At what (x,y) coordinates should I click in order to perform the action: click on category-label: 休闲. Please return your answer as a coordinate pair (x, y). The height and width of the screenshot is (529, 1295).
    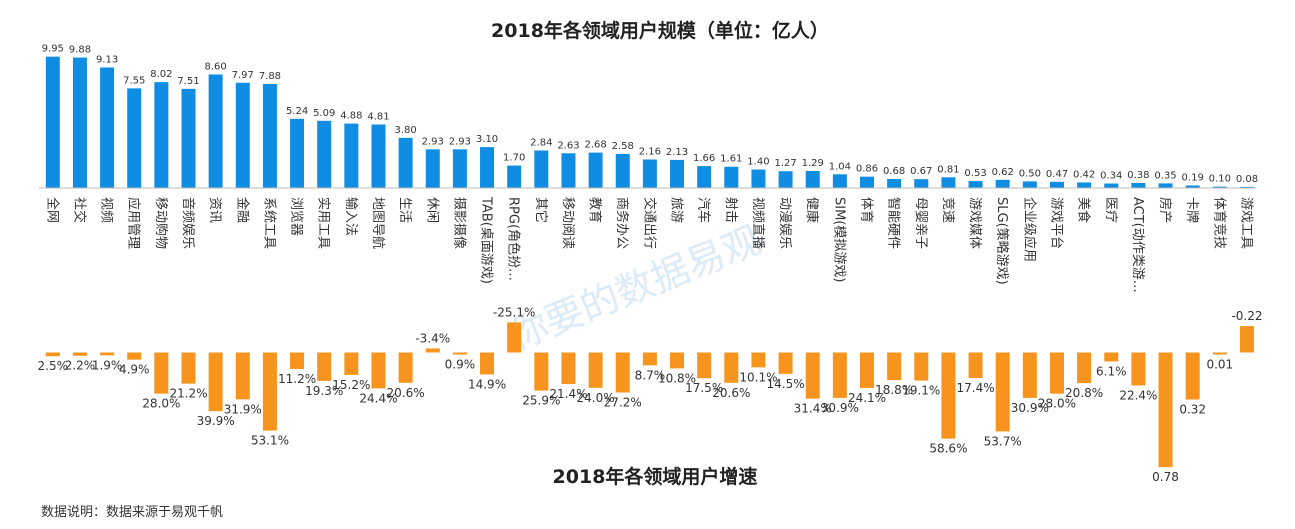
    Looking at the image, I should click on (431, 210).